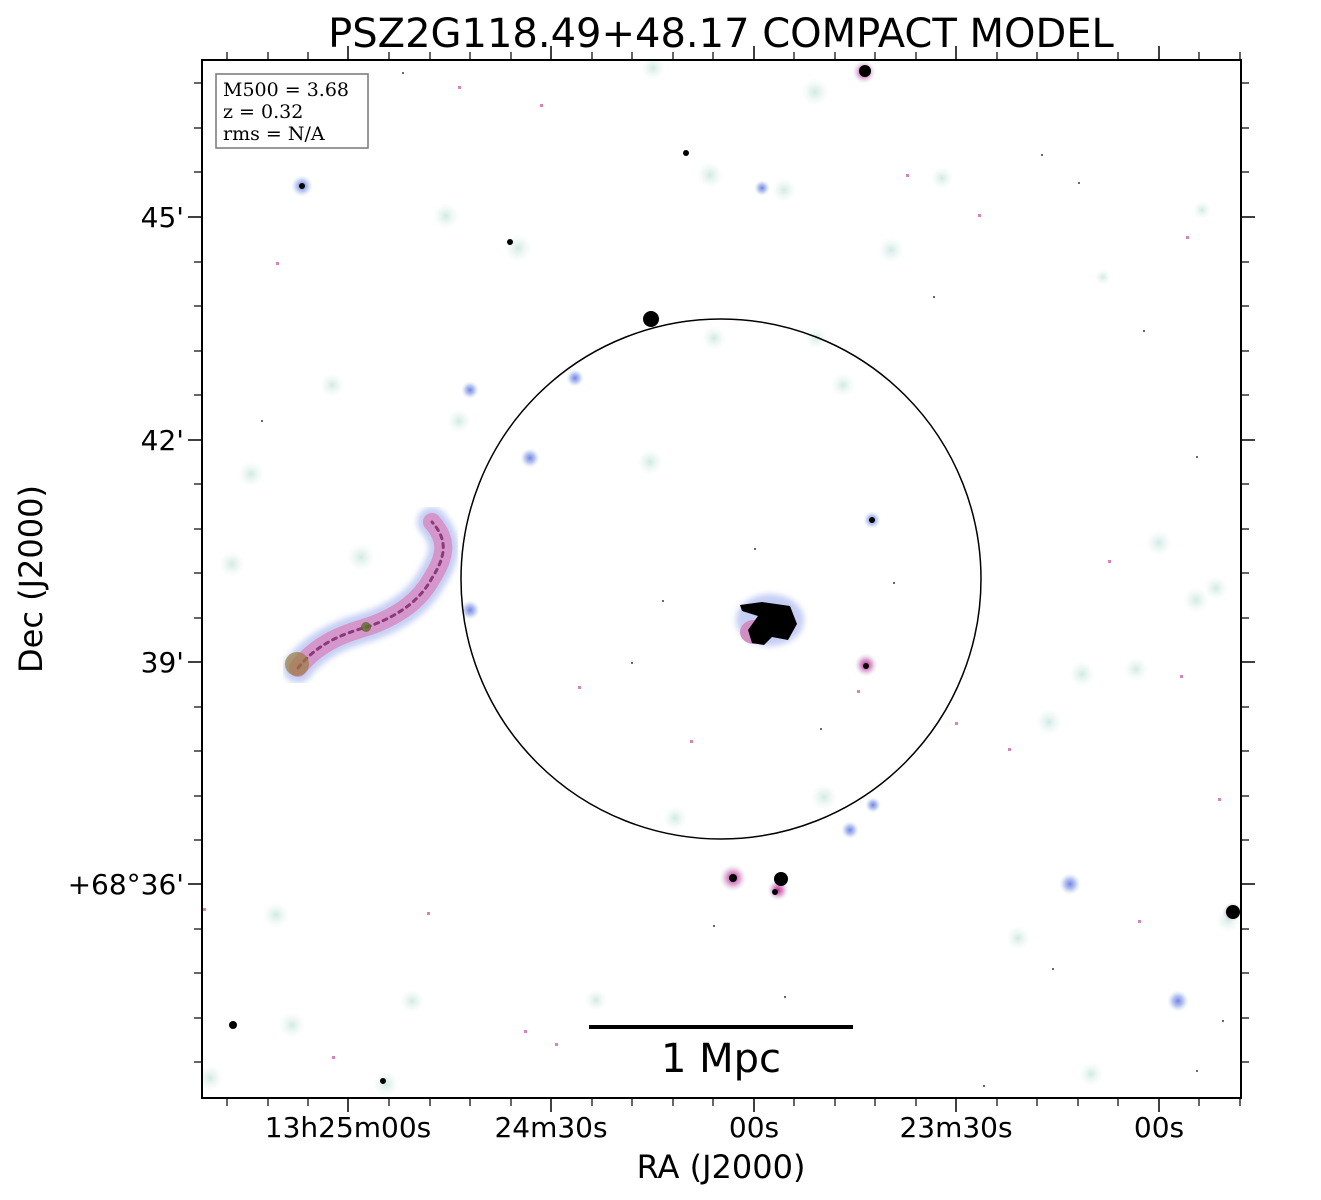 This screenshot has height=1200, width=1321. What do you see at coordinates (31, 579) in the screenshot?
I see `y-axis-label: Dec (J2000)` at bounding box center [31, 579].